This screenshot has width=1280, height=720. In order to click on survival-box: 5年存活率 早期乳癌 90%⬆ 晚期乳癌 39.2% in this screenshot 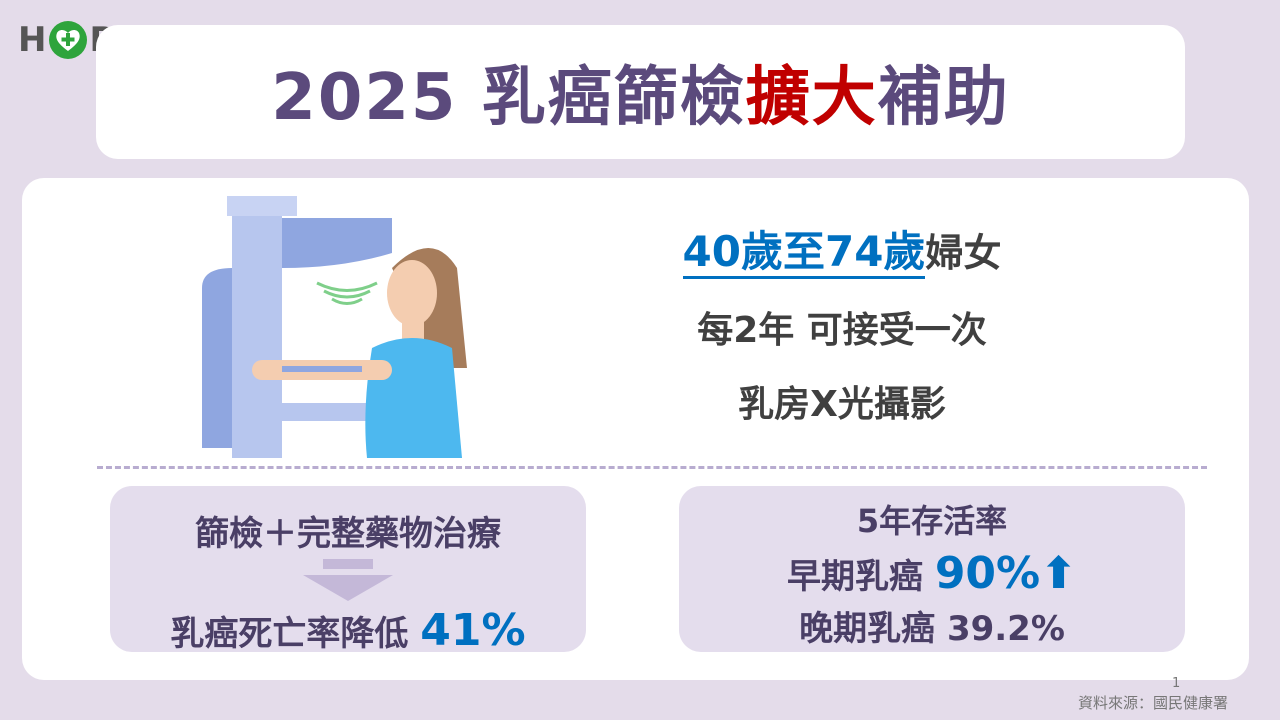, I will do `click(932, 569)`.